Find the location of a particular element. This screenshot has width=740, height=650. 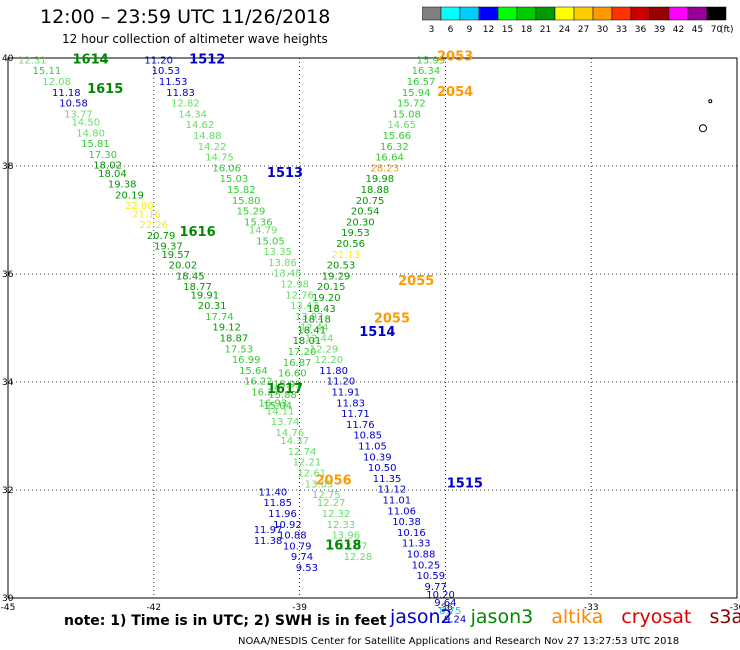

legend-jason2: jason2 is located at coordinates (421, 617).